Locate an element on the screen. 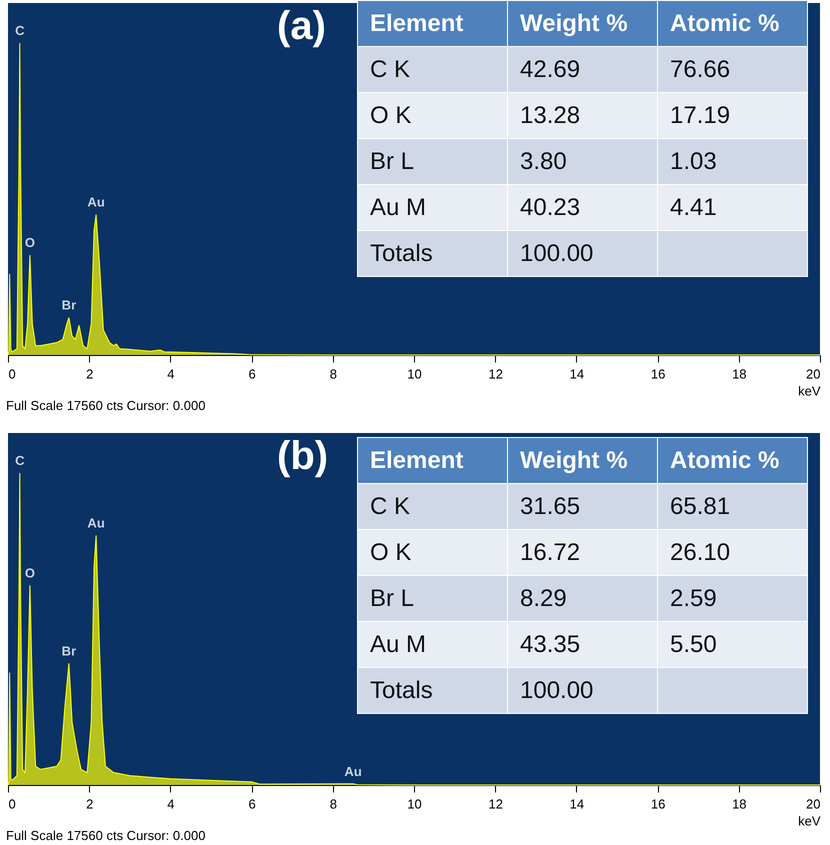 The width and height of the screenshot is (830, 845). annotation: 4.41 is located at coordinates (733, 207).